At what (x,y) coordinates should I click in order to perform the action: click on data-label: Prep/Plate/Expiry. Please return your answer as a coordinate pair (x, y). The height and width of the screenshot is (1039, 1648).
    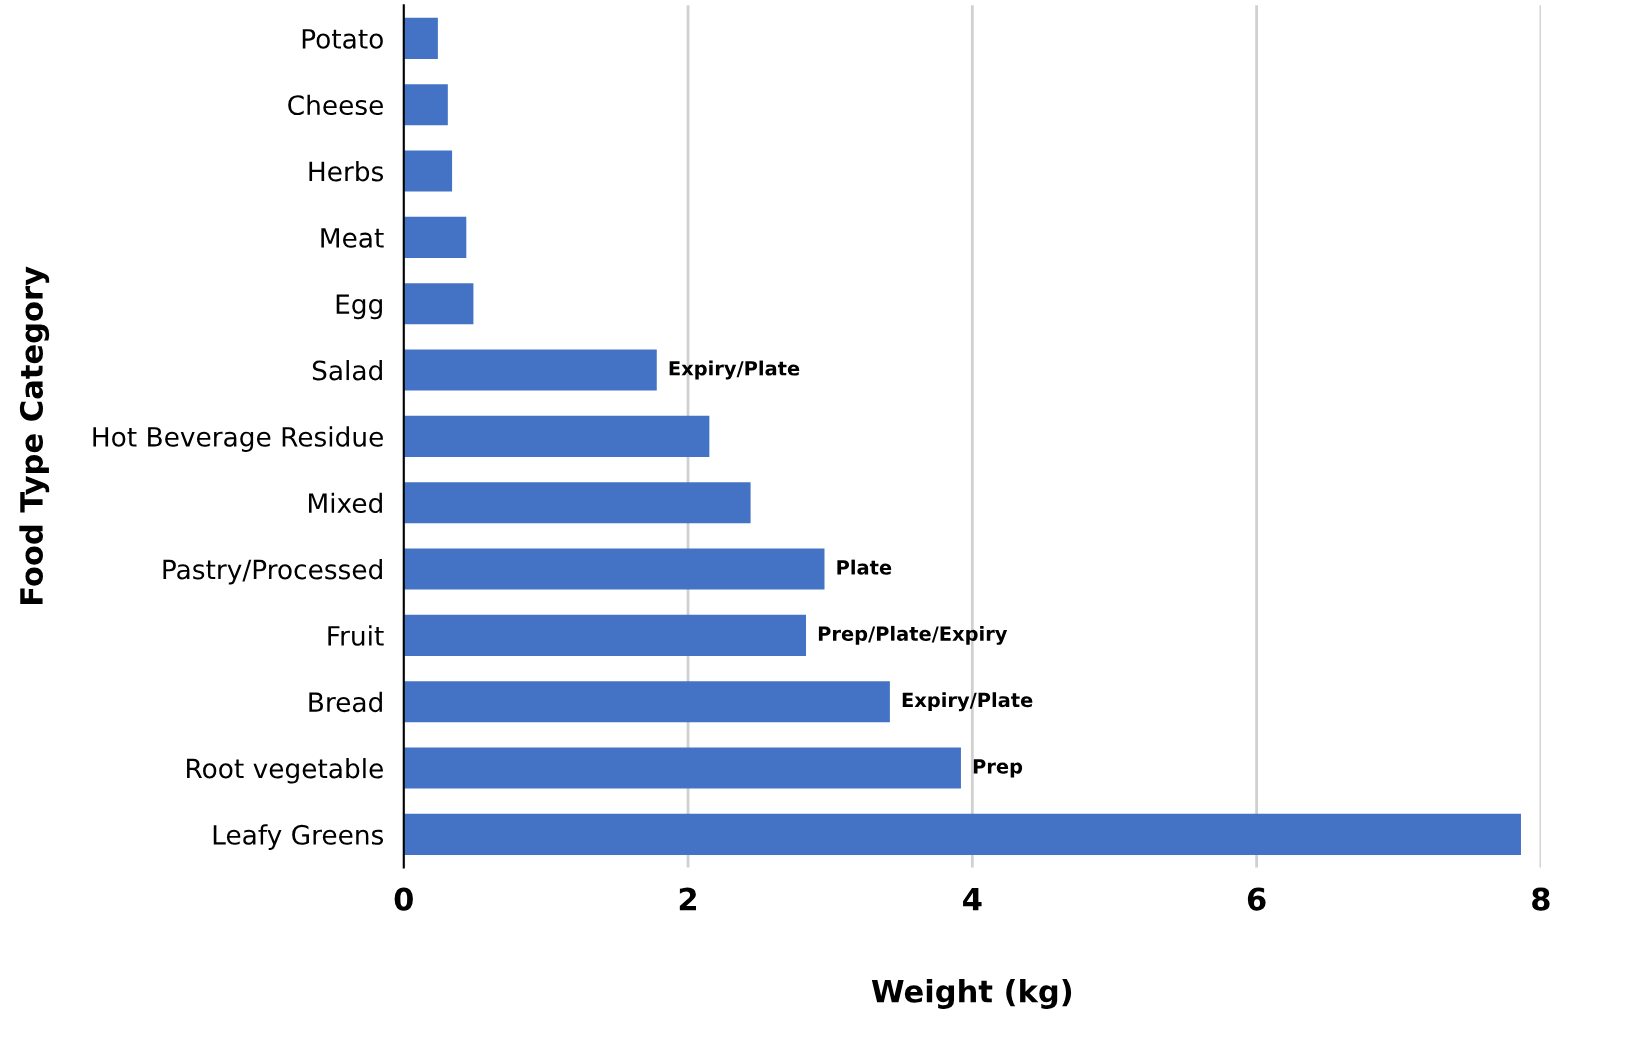
    Looking at the image, I should click on (913, 635).